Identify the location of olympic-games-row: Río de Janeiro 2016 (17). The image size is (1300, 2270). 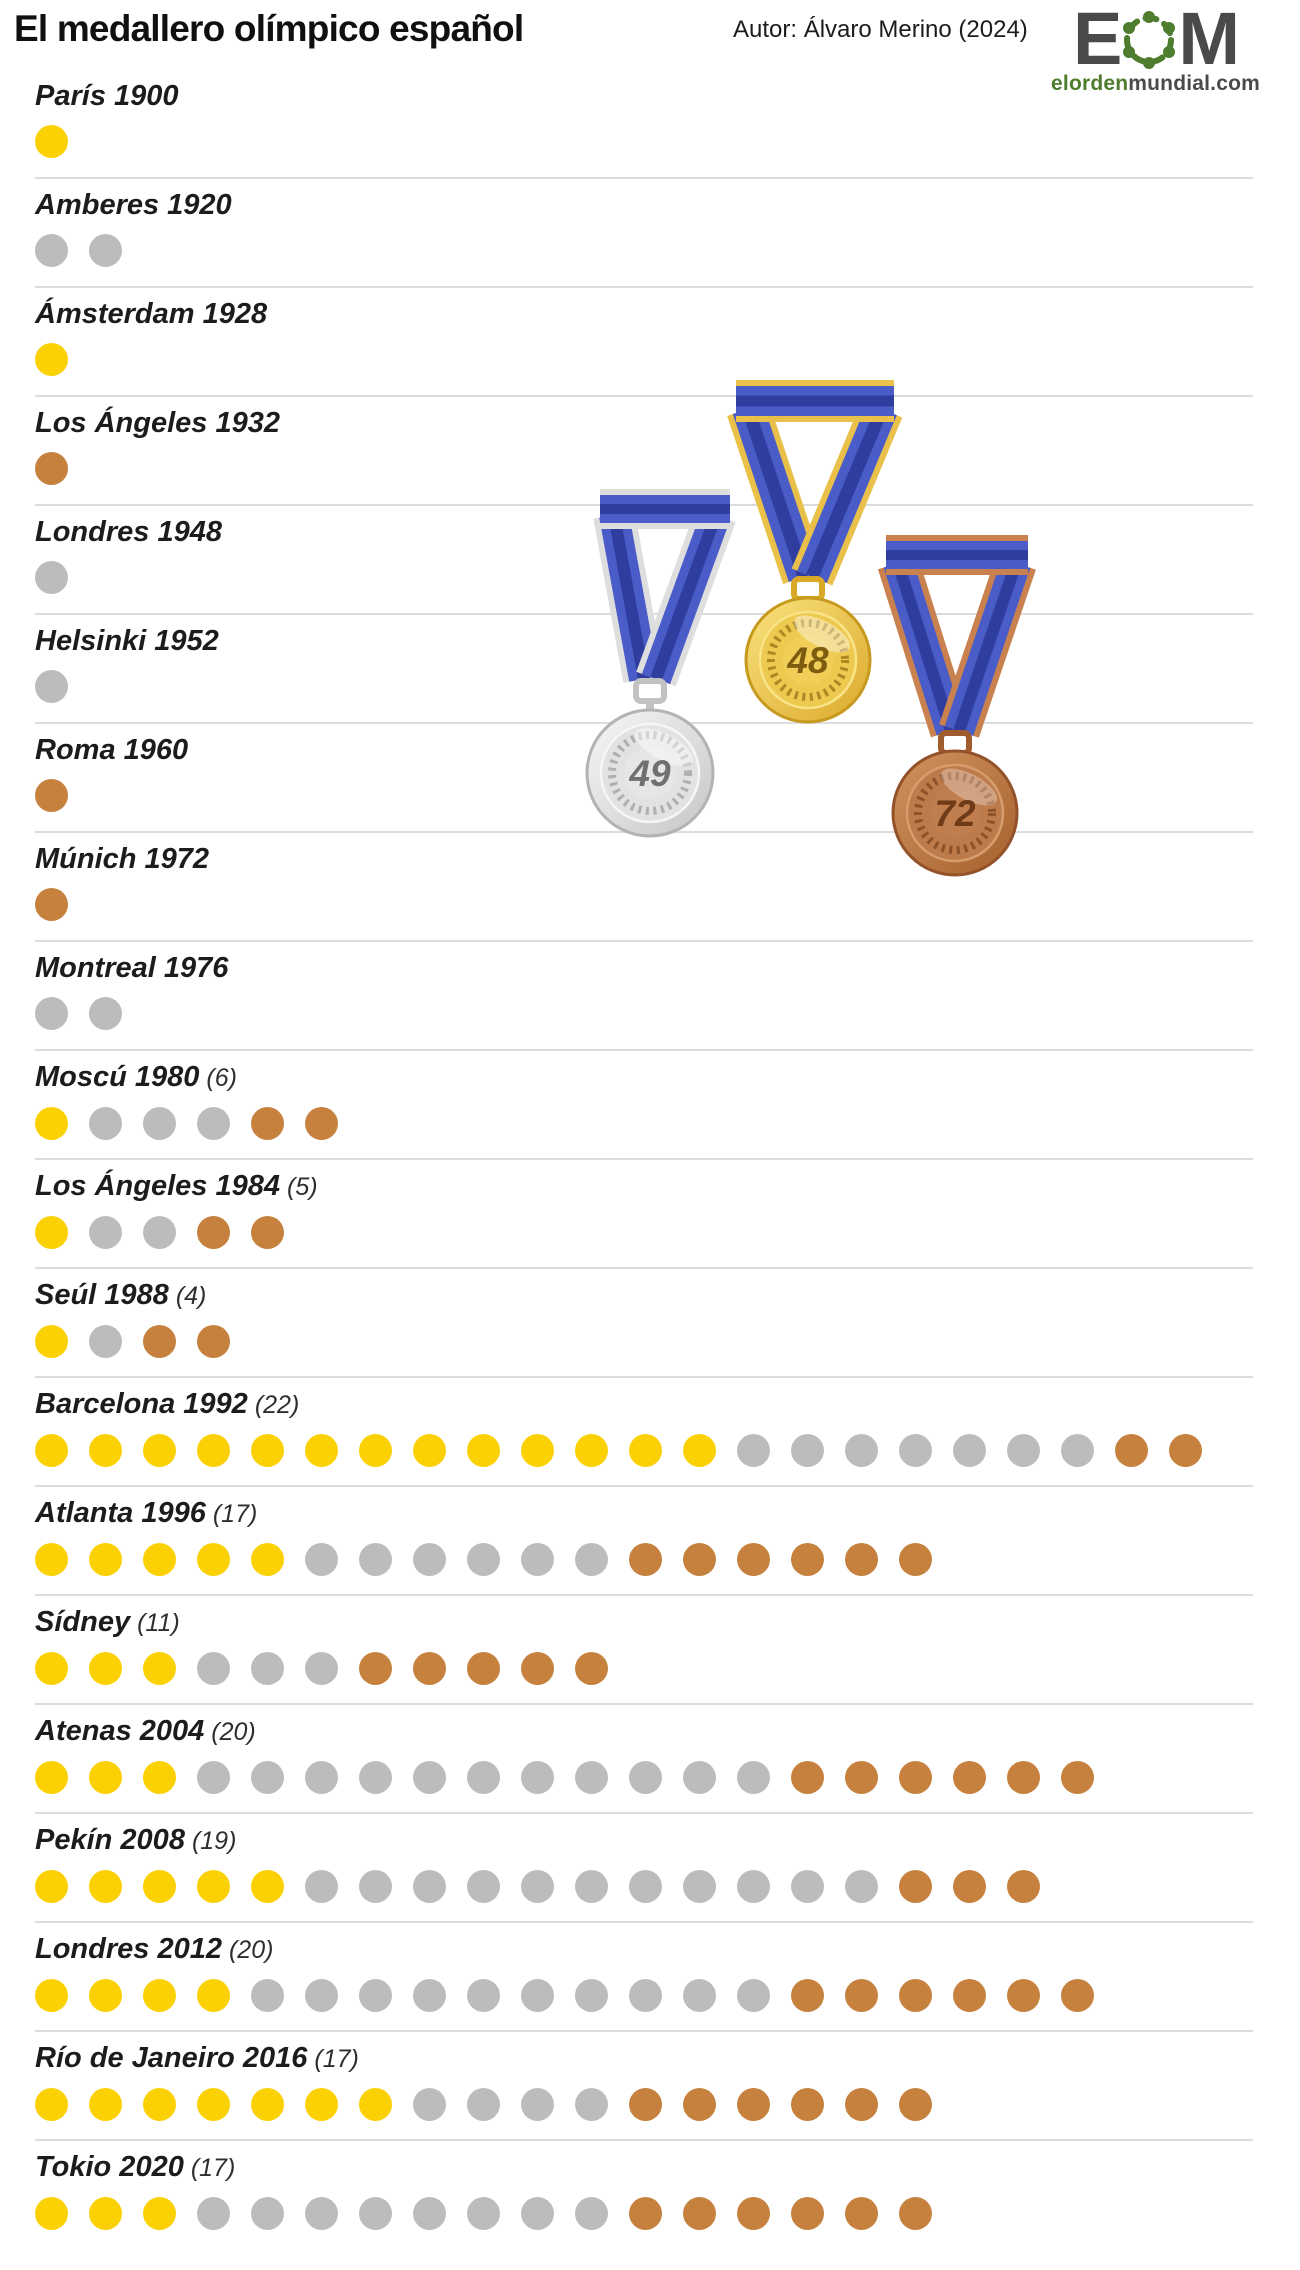
(650, 2086).